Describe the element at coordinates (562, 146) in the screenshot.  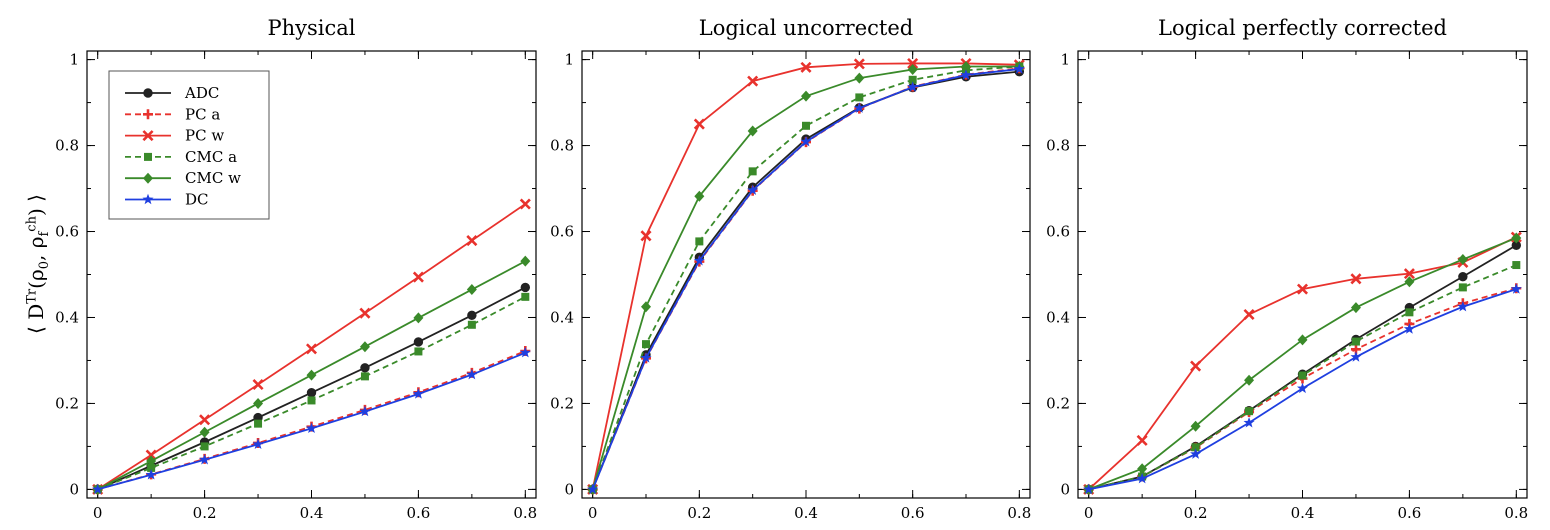
I see `y-tick-label: 0.8` at that location.